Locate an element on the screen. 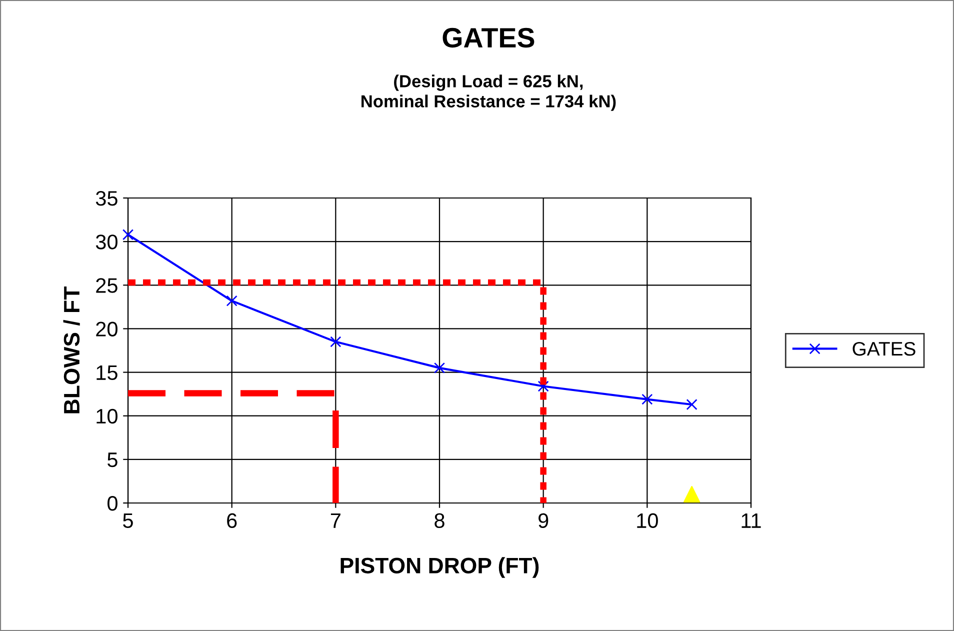  x-tick-label: 7 is located at coordinates (335, 520).